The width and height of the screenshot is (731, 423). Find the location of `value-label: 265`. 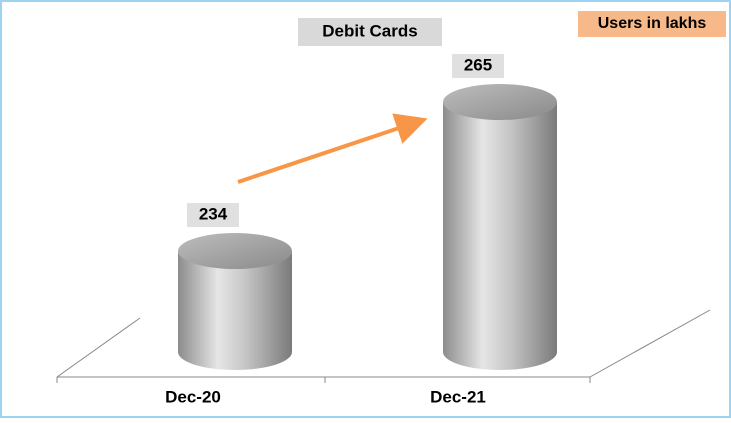

value-label: 265 is located at coordinates (478, 65).